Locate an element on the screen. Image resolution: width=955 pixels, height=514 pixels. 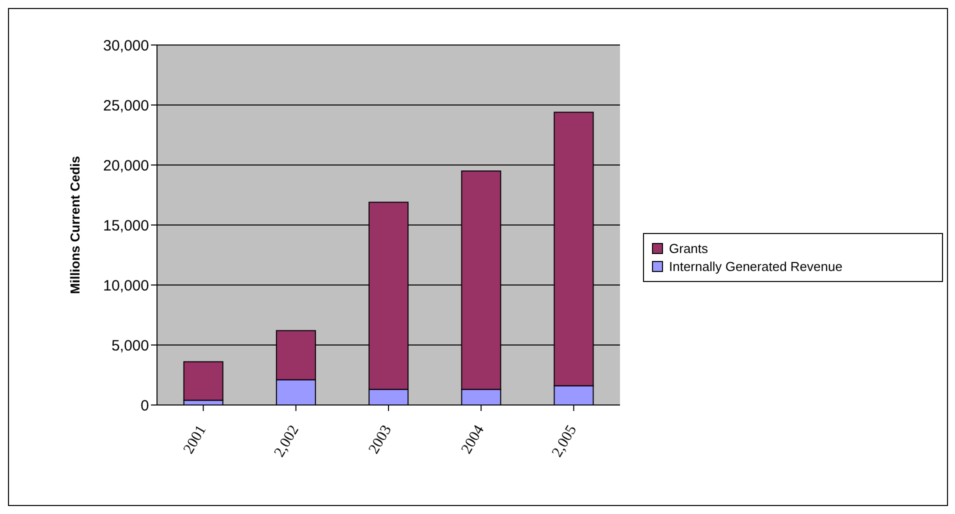
y-tick-label: 15,000 is located at coordinates (126, 225).